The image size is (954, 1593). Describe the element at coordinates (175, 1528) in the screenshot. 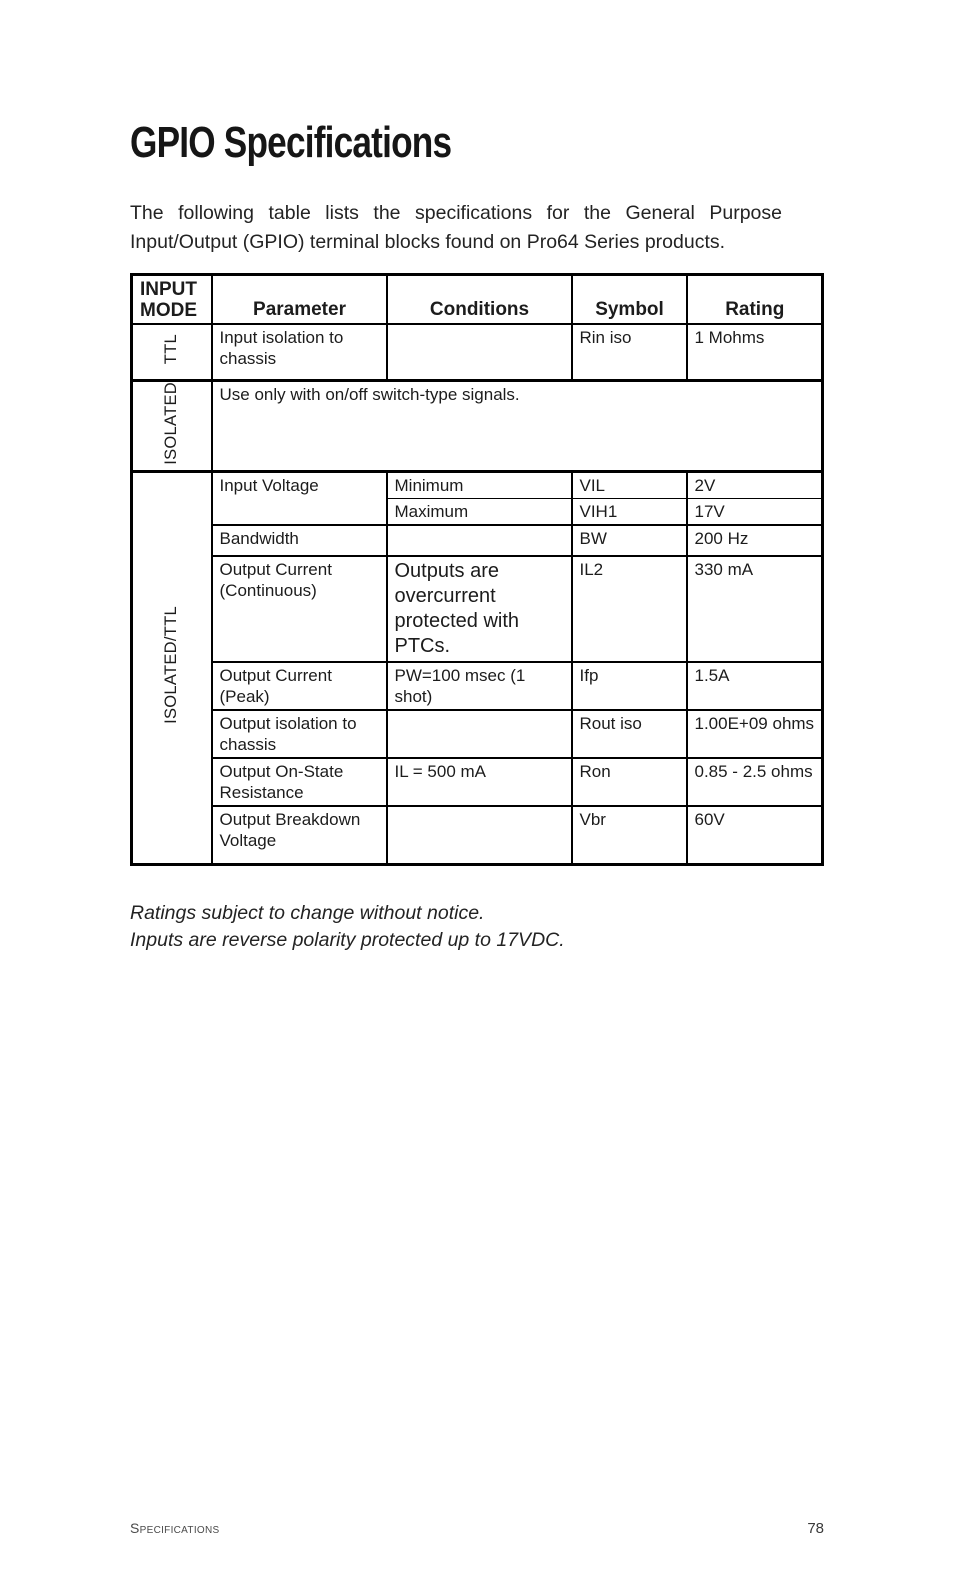

I see `footer-section-label: Specifications` at that location.